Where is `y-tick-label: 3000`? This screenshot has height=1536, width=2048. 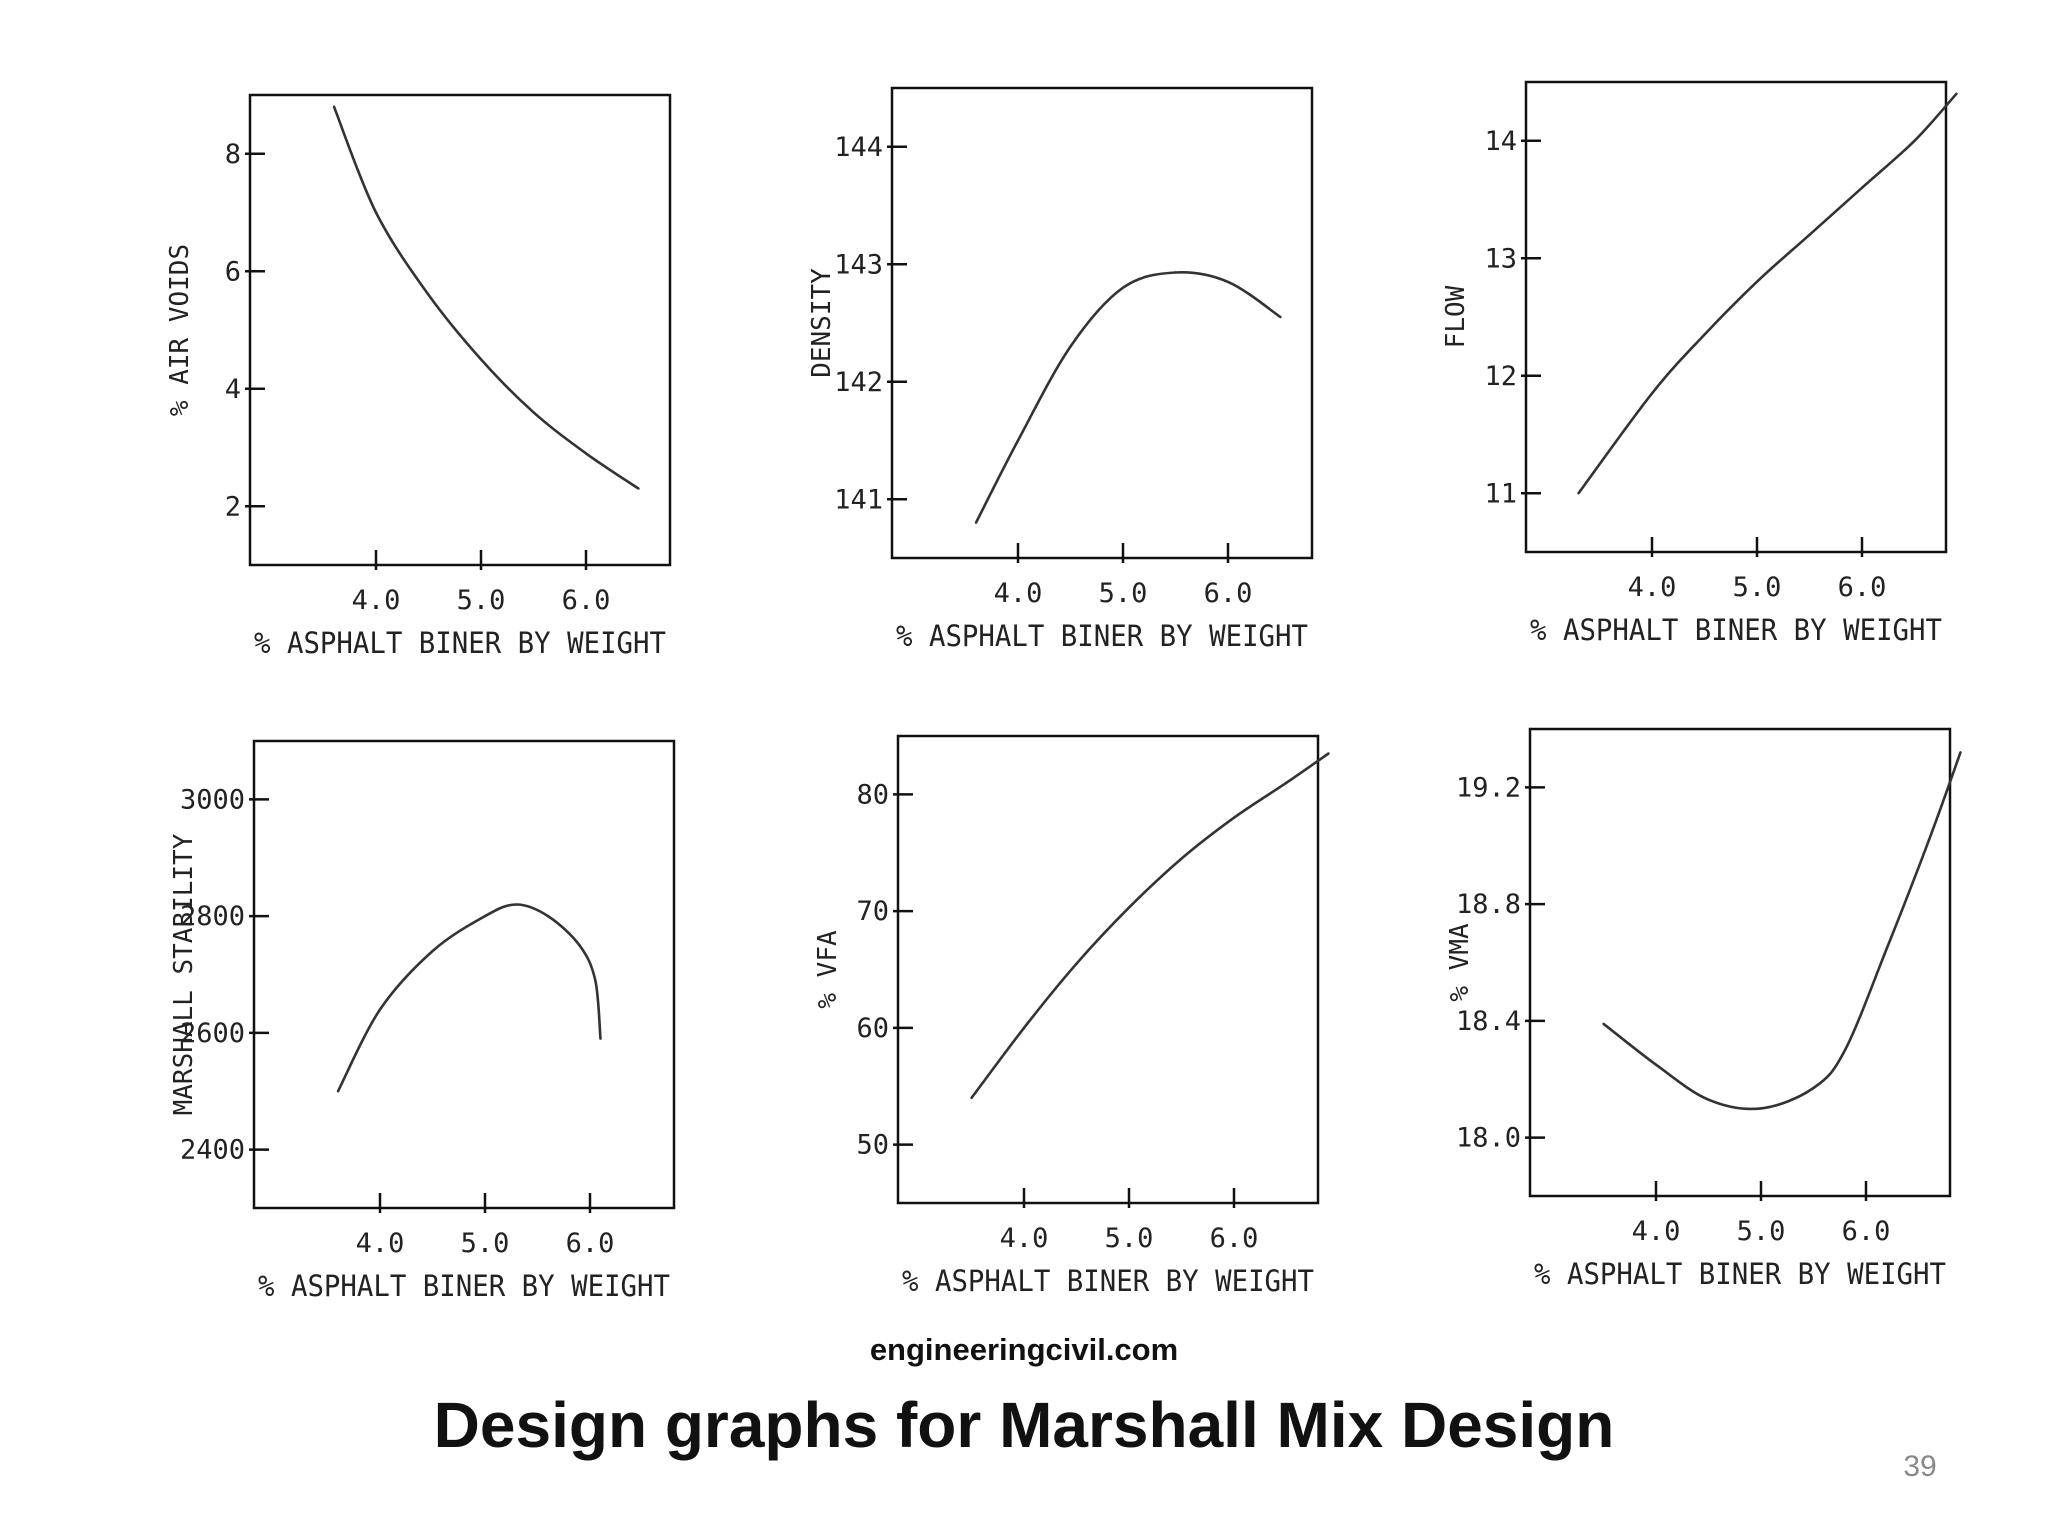 y-tick-label: 3000 is located at coordinates (212, 799).